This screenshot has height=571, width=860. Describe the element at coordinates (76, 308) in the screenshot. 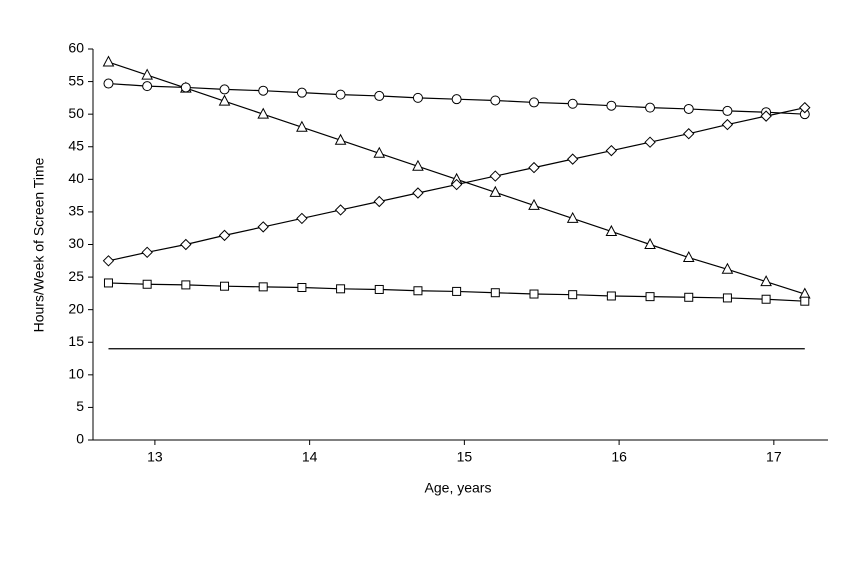

I see `y-tick-label: 20` at that location.